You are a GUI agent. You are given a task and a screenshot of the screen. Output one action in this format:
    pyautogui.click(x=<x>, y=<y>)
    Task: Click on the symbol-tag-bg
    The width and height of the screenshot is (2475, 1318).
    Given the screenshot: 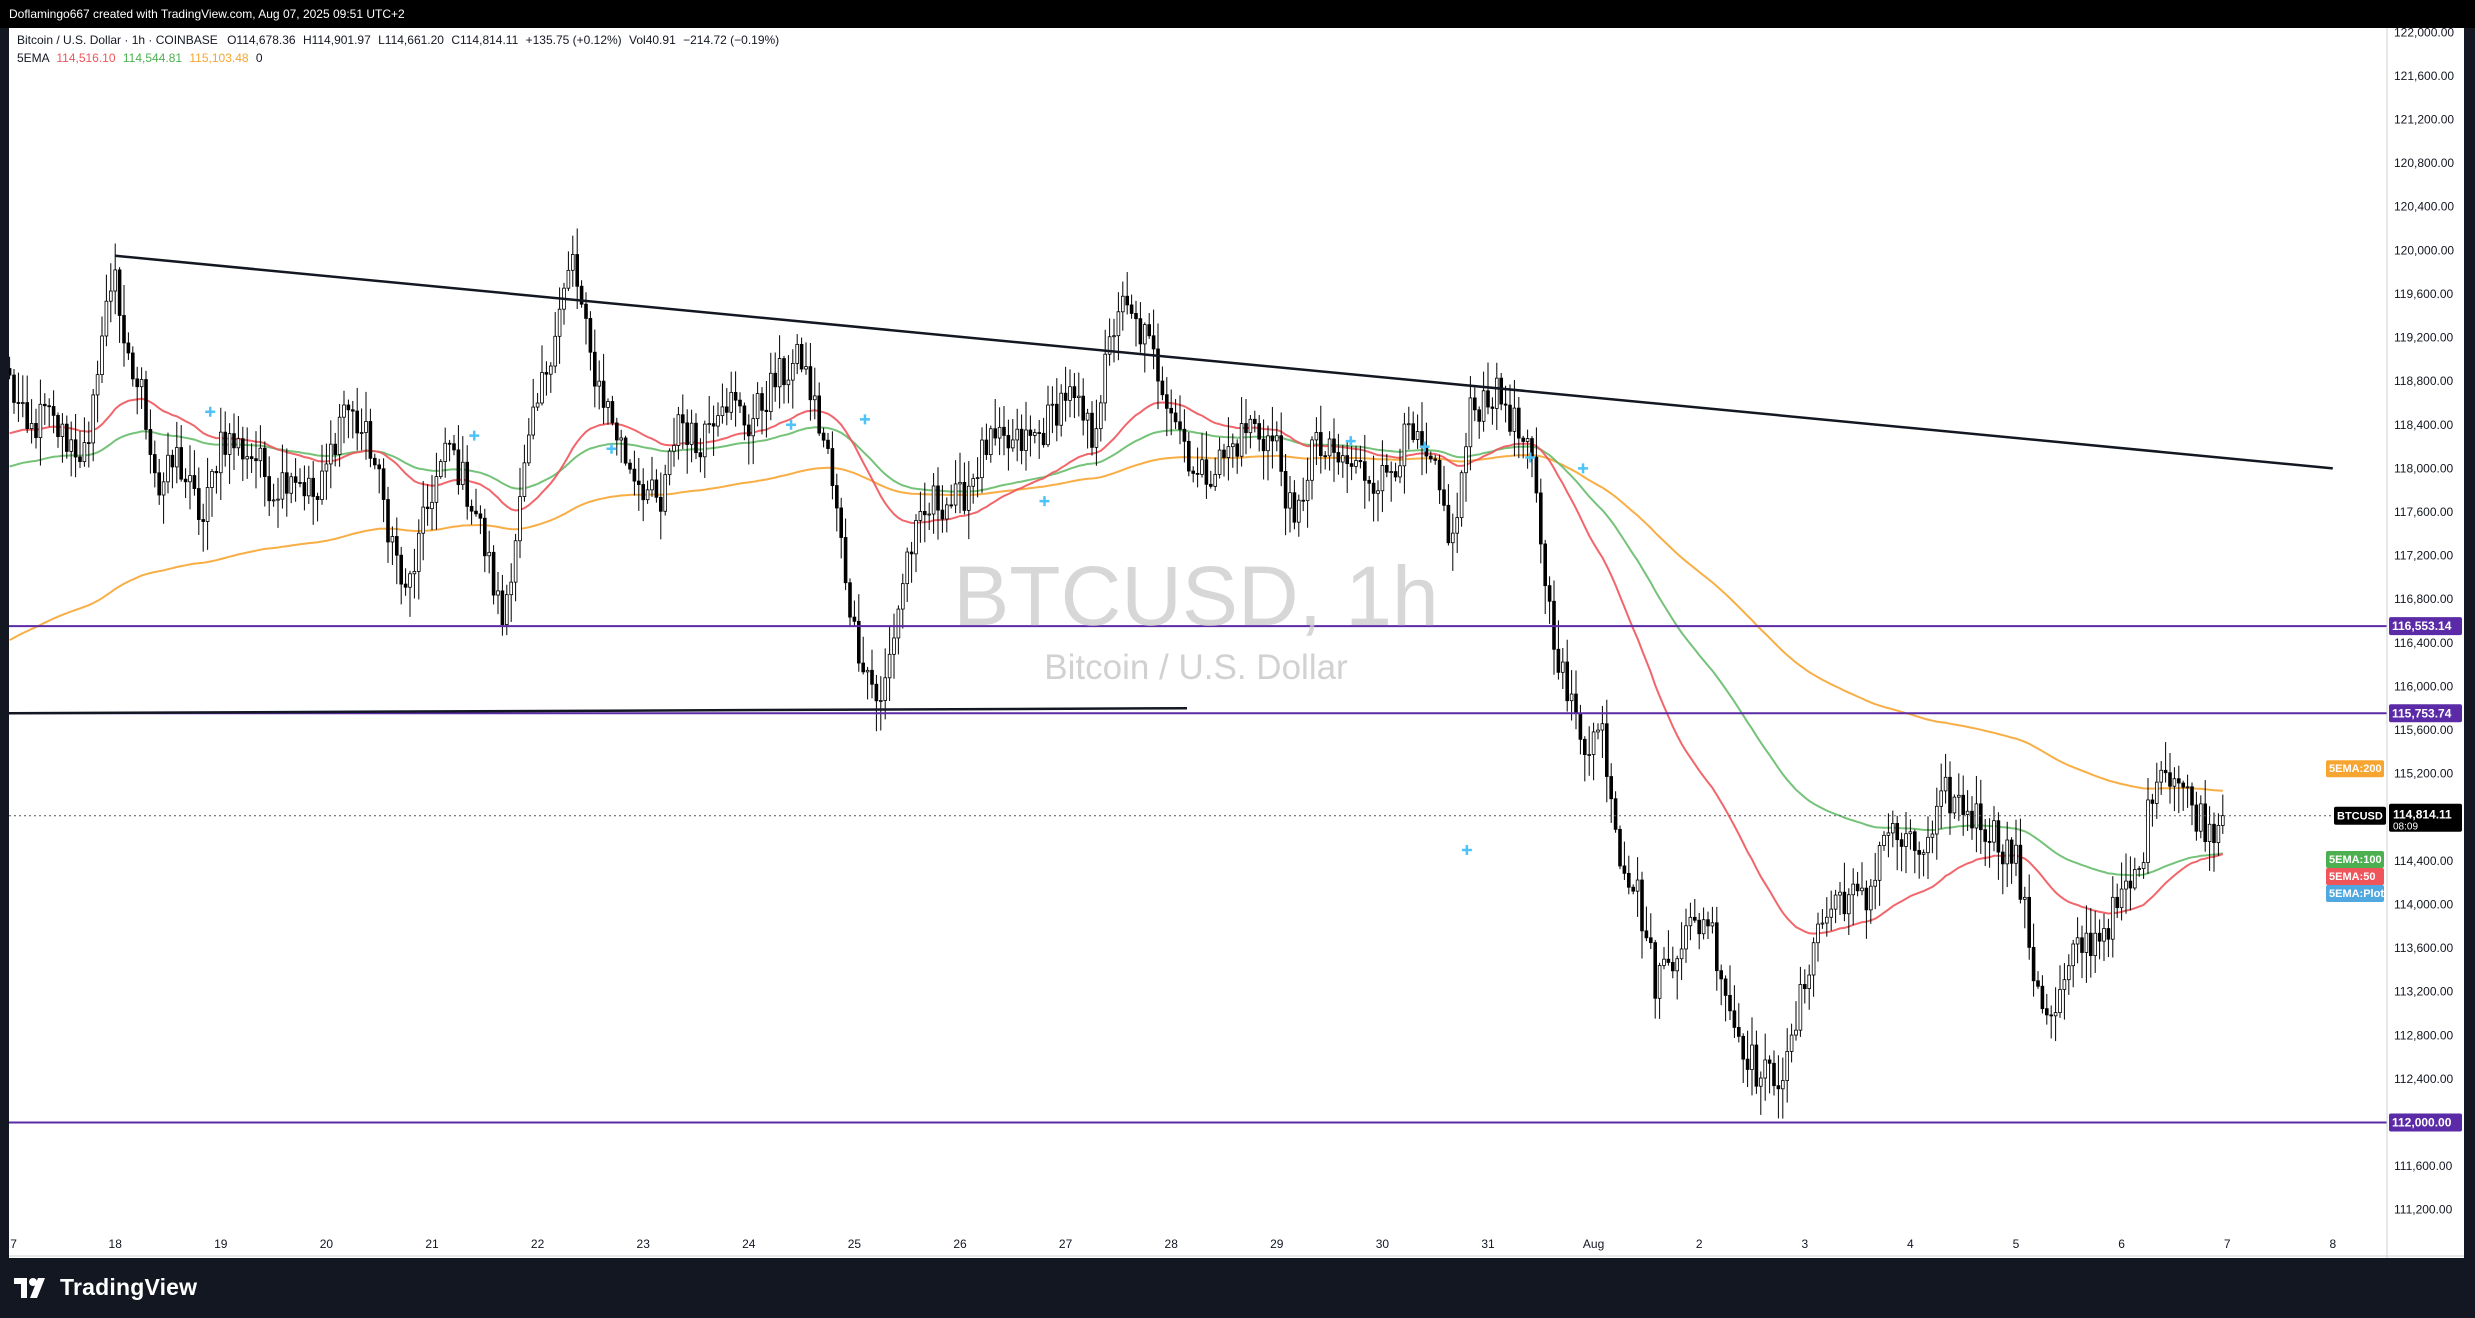 What is the action you would take?
    pyautogui.click(x=2360, y=815)
    